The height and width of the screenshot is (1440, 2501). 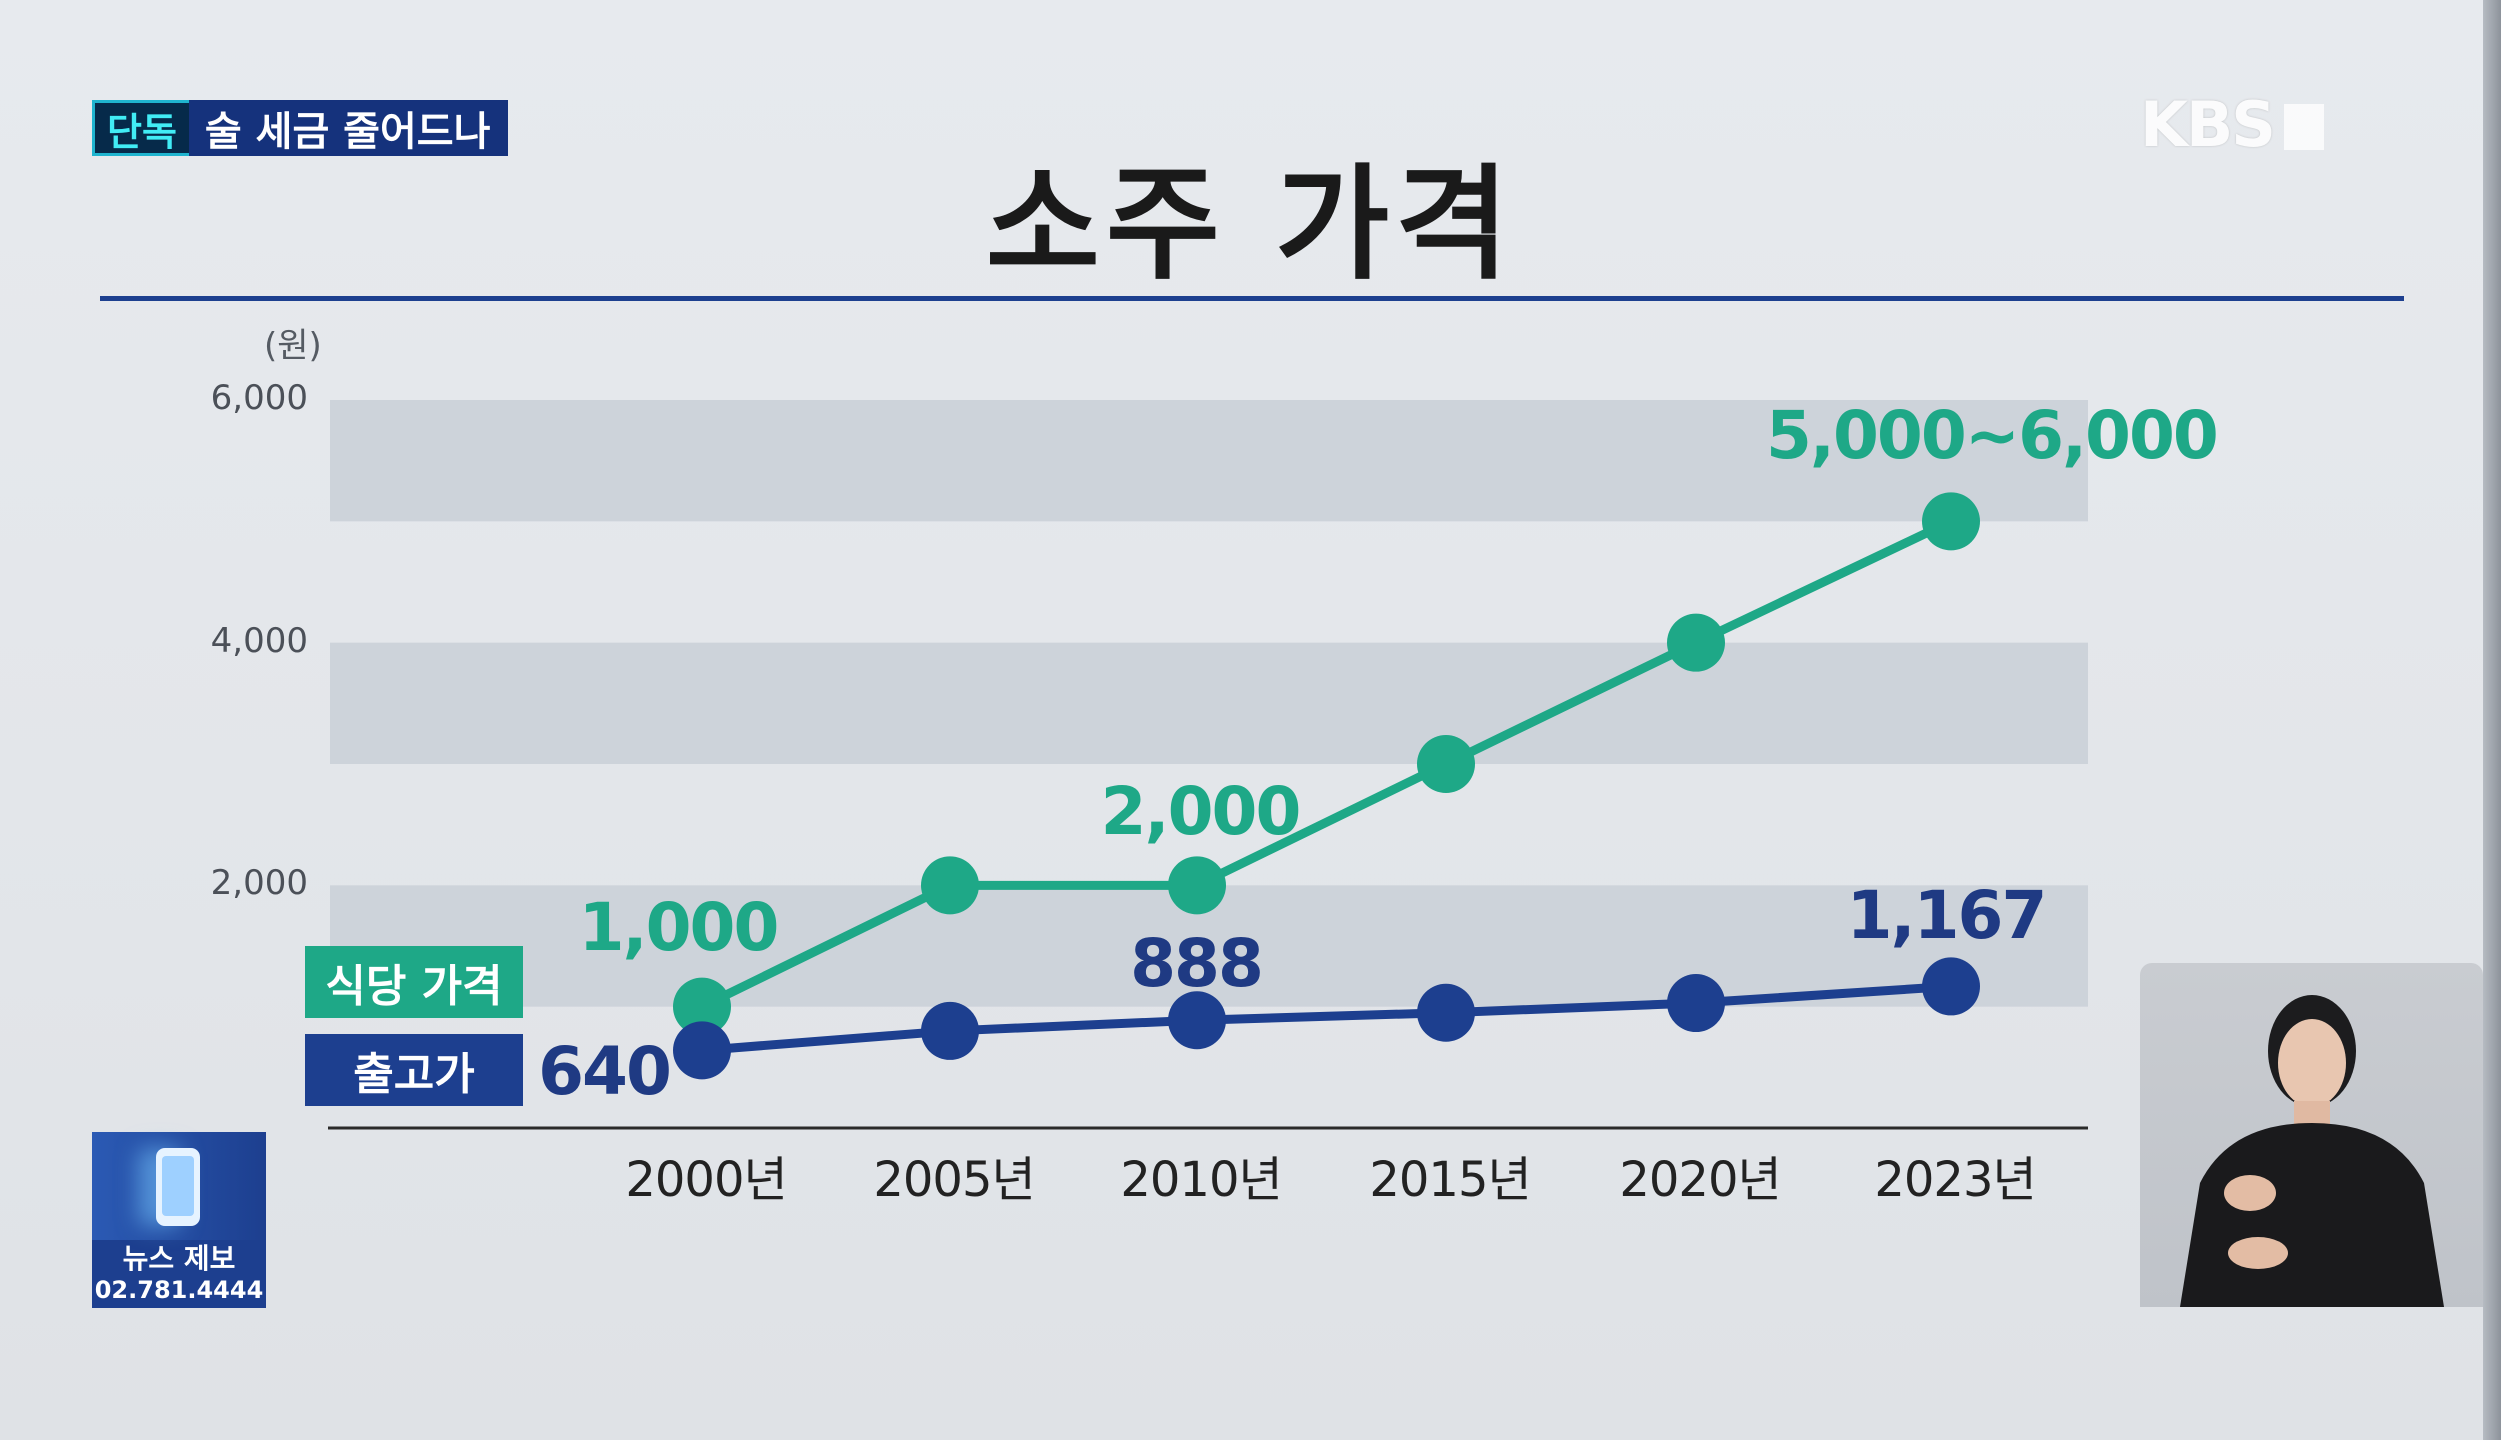 I want to click on x-tick-label: 2000년, so click(x=706, y=1180).